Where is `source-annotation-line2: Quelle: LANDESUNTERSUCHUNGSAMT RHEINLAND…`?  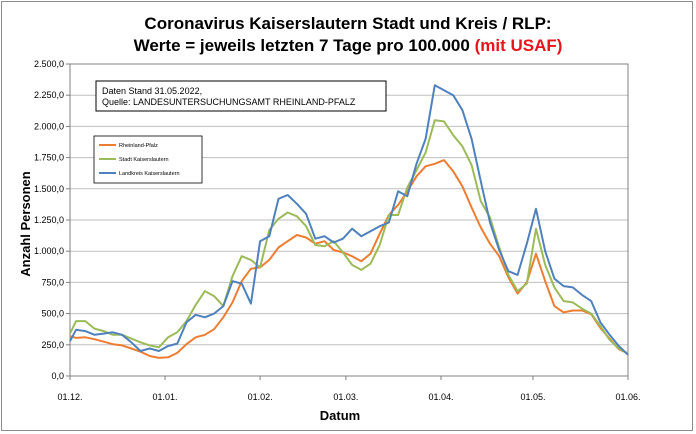 source-annotation-line2: Quelle: LANDESUNTERSUCHUNGSAMT RHEINLAND… is located at coordinates (229, 102).